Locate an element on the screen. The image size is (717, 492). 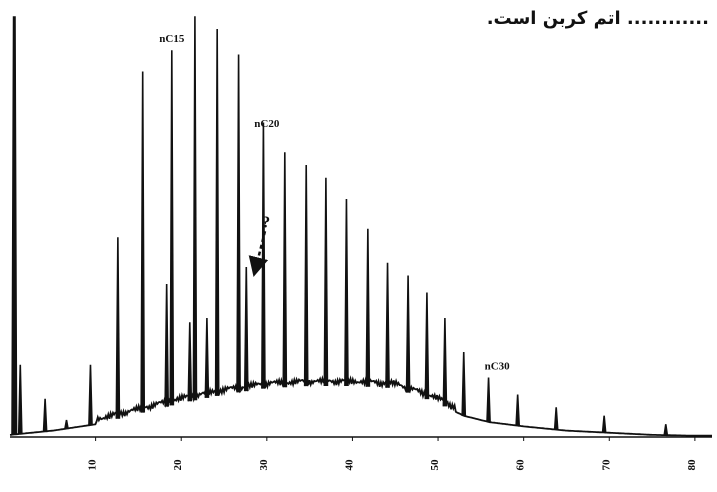
x-tick-label-40: 40 is located at coordinates (349, 465).